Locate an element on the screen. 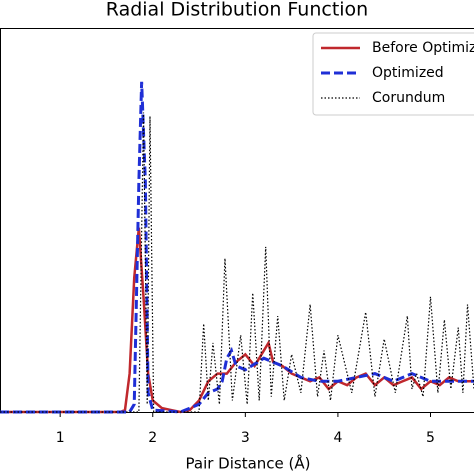  legend-label: Before Optimization is located at coordinates (423, 48).